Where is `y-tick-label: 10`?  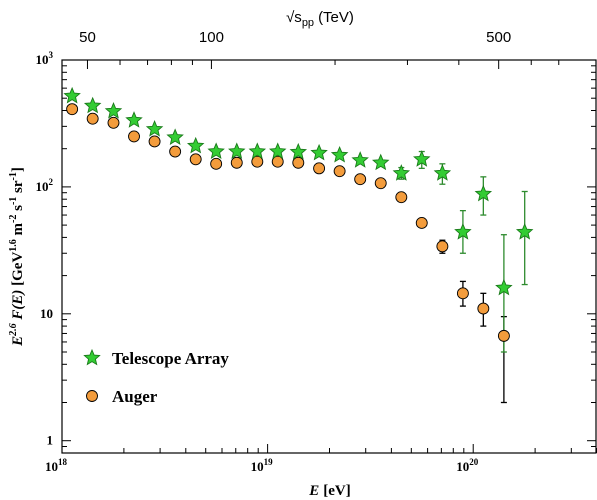 y-tick-label: 10 is located at coordinates (46, 313).